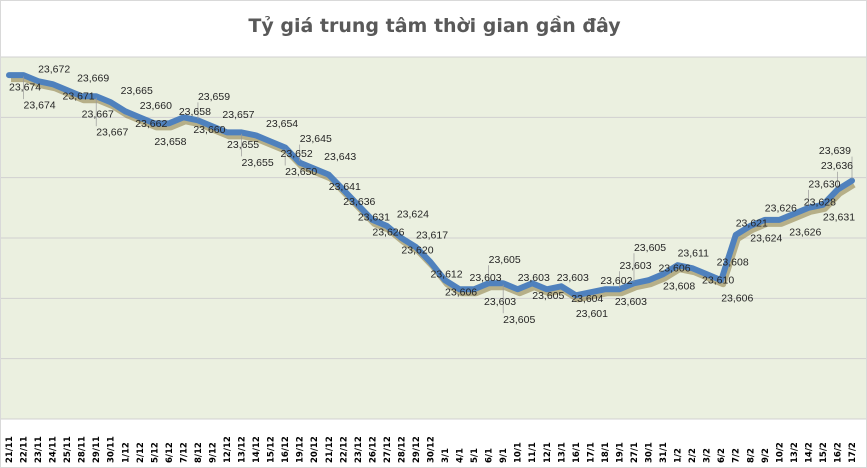 Image resolution: width=867 pixels, height=468 pixels. Describe the element at coordinates (374, 217) in the screenshot. I see `data-label: 23,631` at that location.